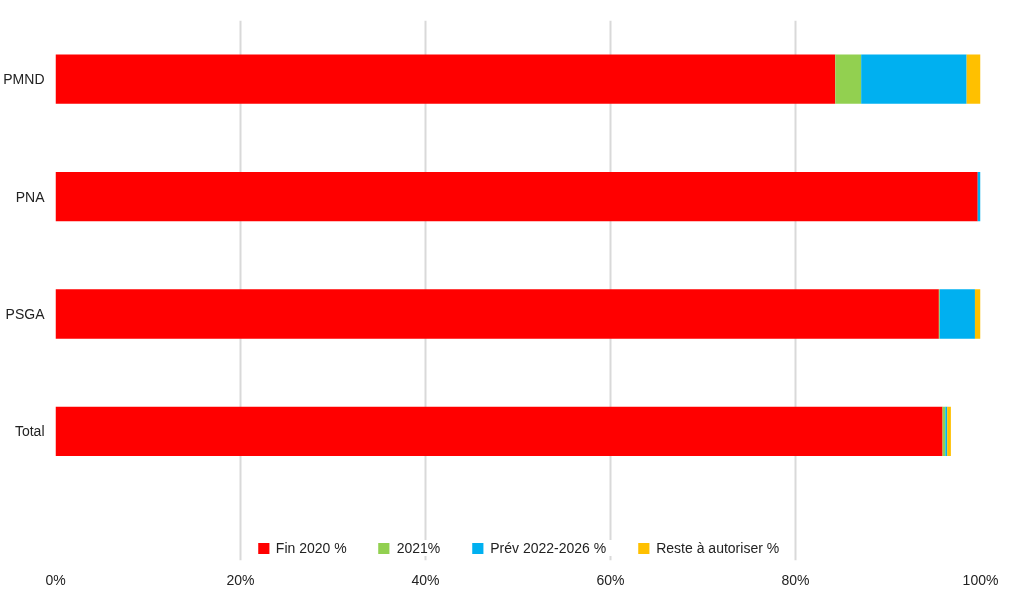  Describe the element at coordinates (418, 548) in the screenshot. I see `legend-label: 2021%` at that location.